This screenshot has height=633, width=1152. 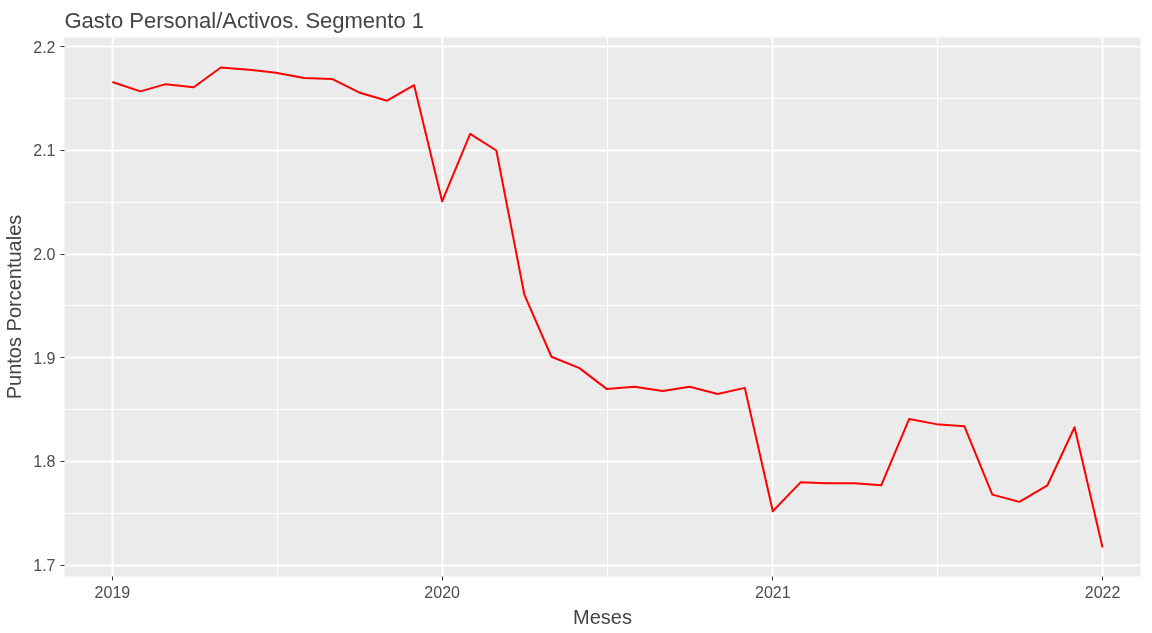 What do you see at coordinates (44, 358) in the screenshot?
I see `y-tick-label: 1.9` at bounding box center [44, 358].